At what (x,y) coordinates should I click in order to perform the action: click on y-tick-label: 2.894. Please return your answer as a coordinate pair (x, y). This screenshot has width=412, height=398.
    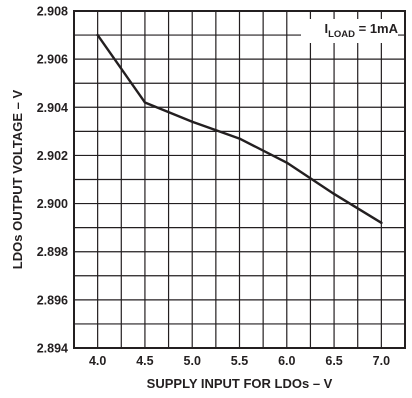
    Looking at the image, I should click on (52, 349).